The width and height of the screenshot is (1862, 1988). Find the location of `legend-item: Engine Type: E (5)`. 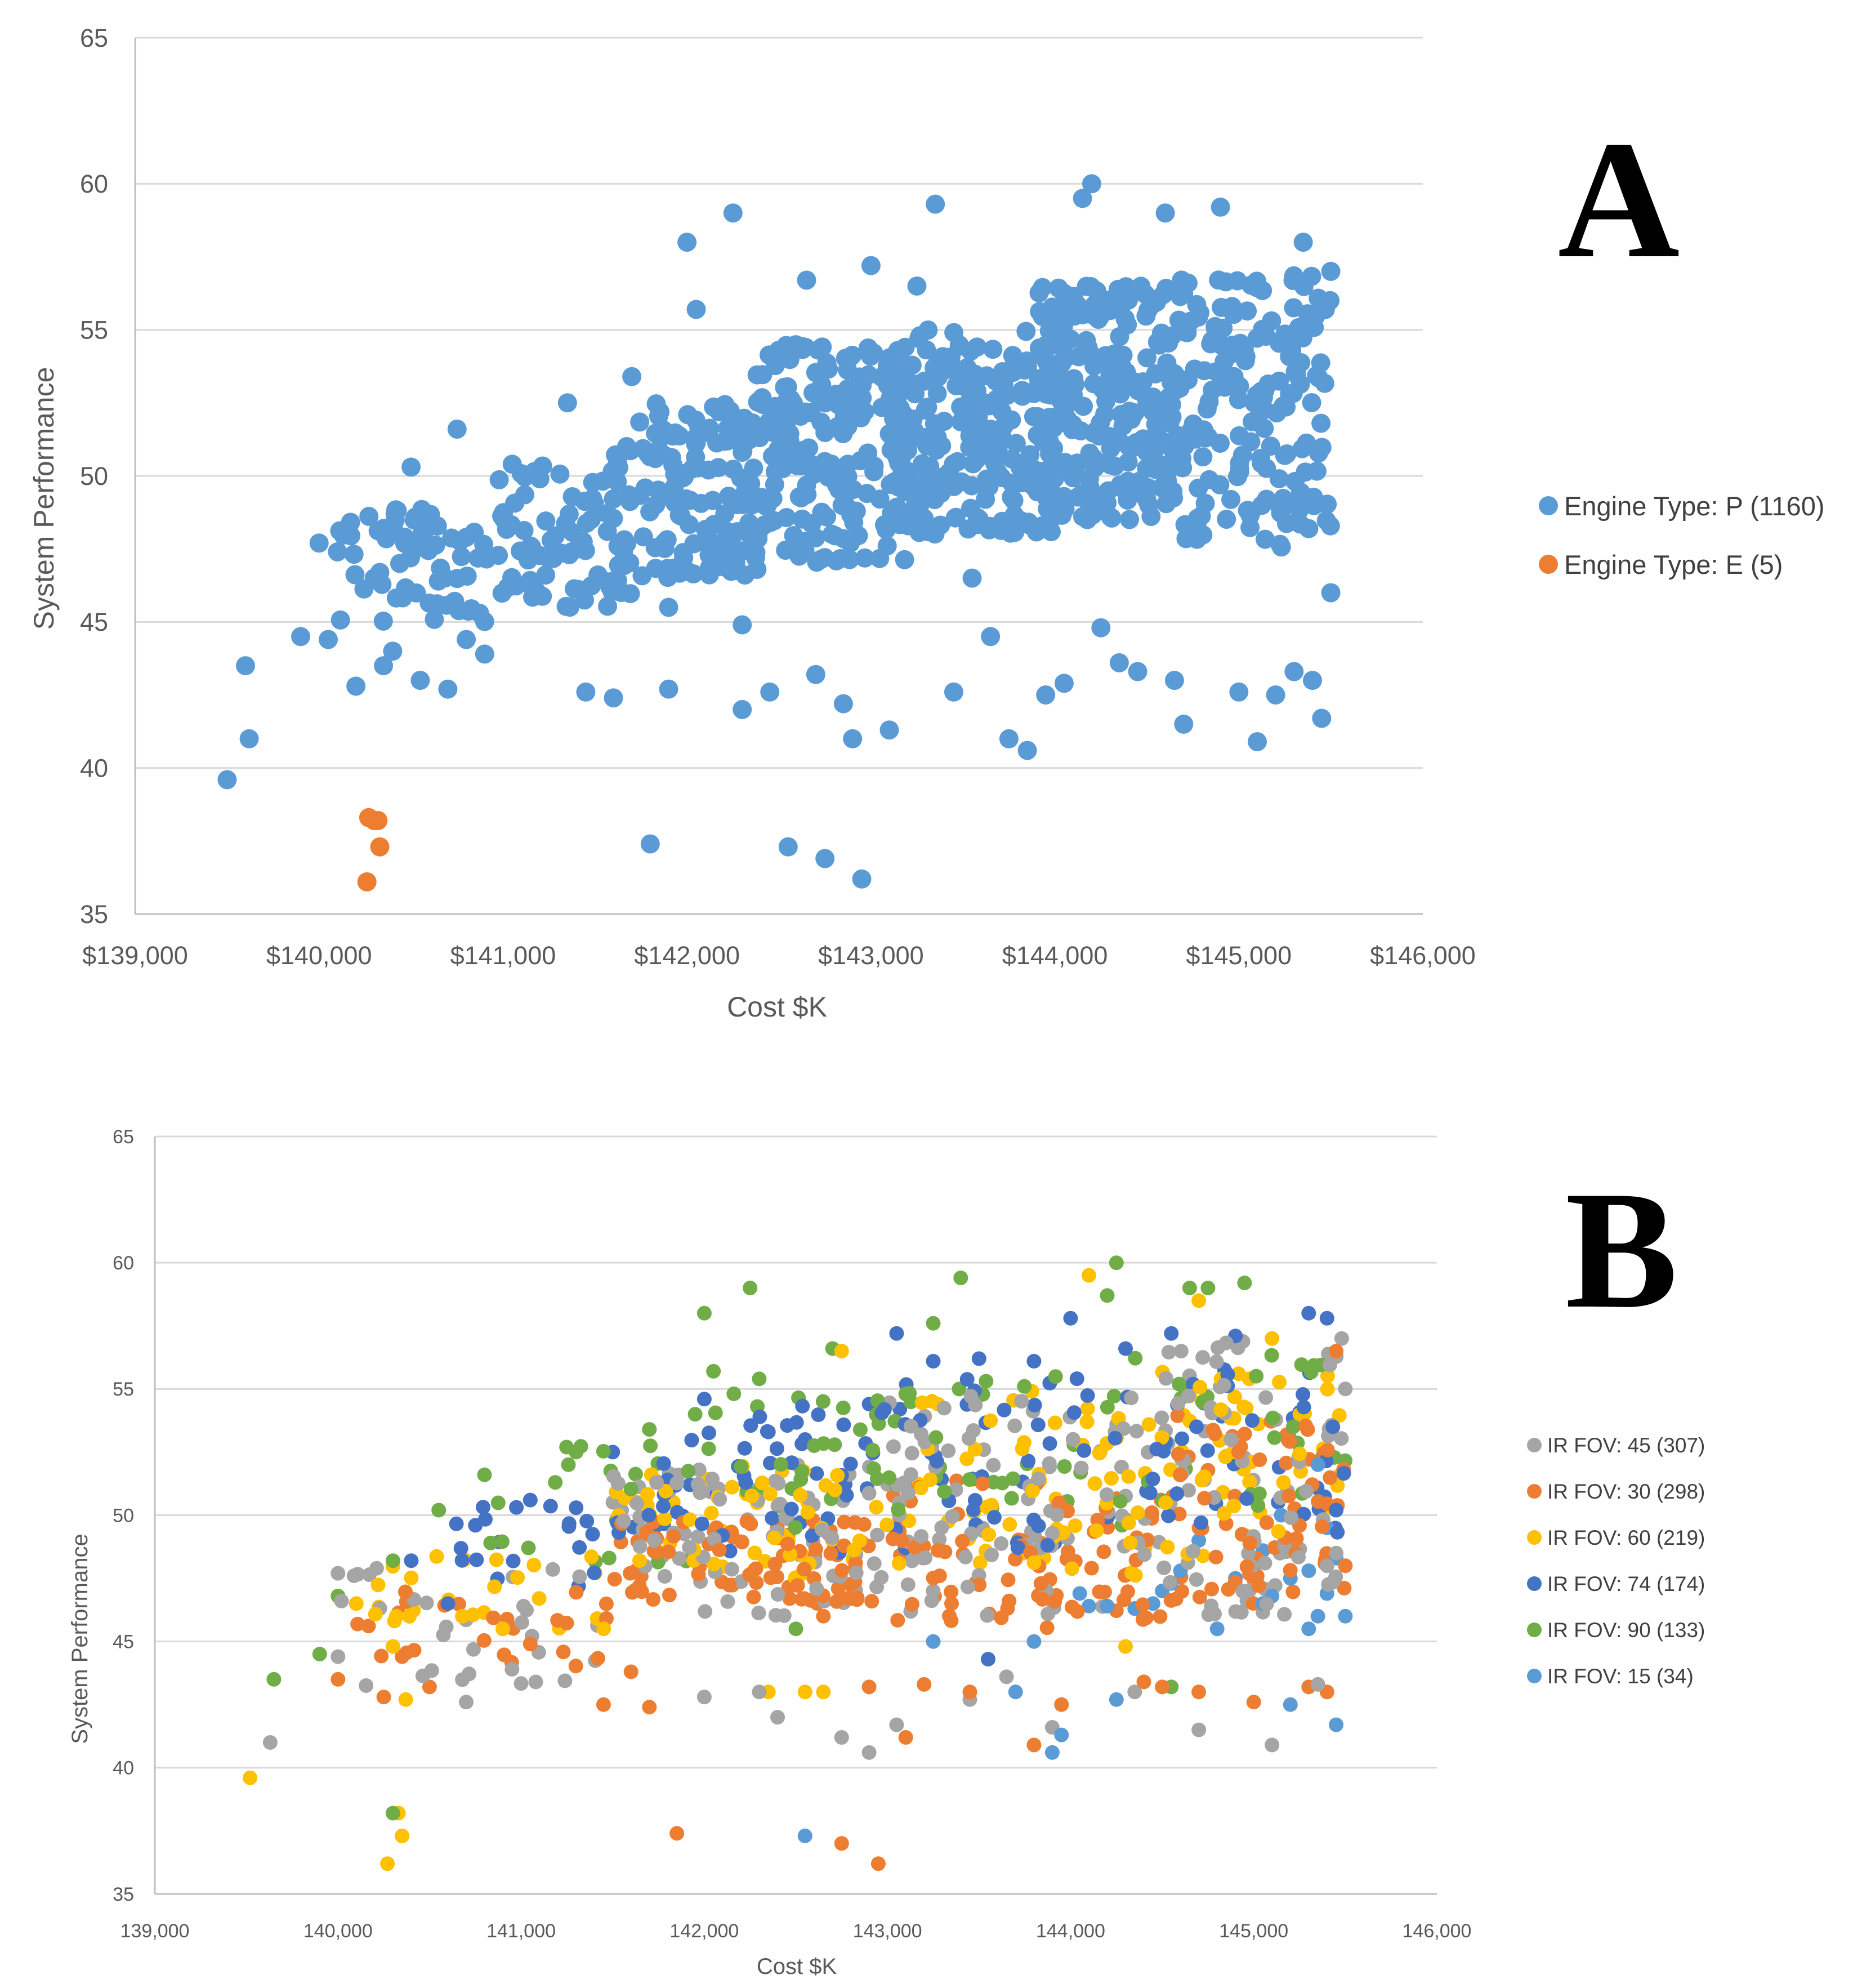

legend-item: Engine Type: E (5) is located at coordinates (1661, 565).